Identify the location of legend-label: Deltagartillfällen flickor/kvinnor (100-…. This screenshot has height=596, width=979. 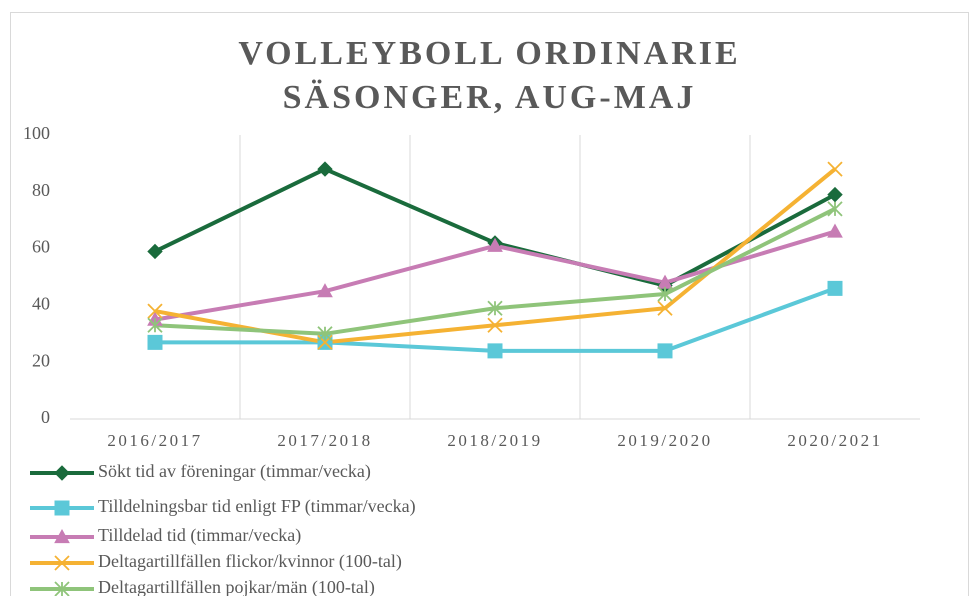
(250, 561).